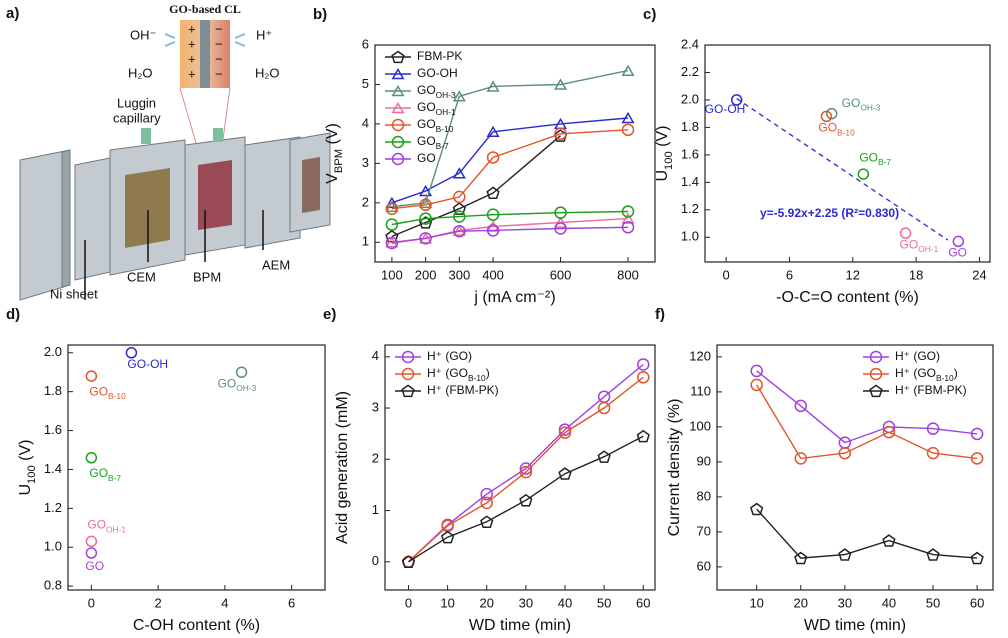  I want to click on y-tick-label: 2.4, so click(690, 43).